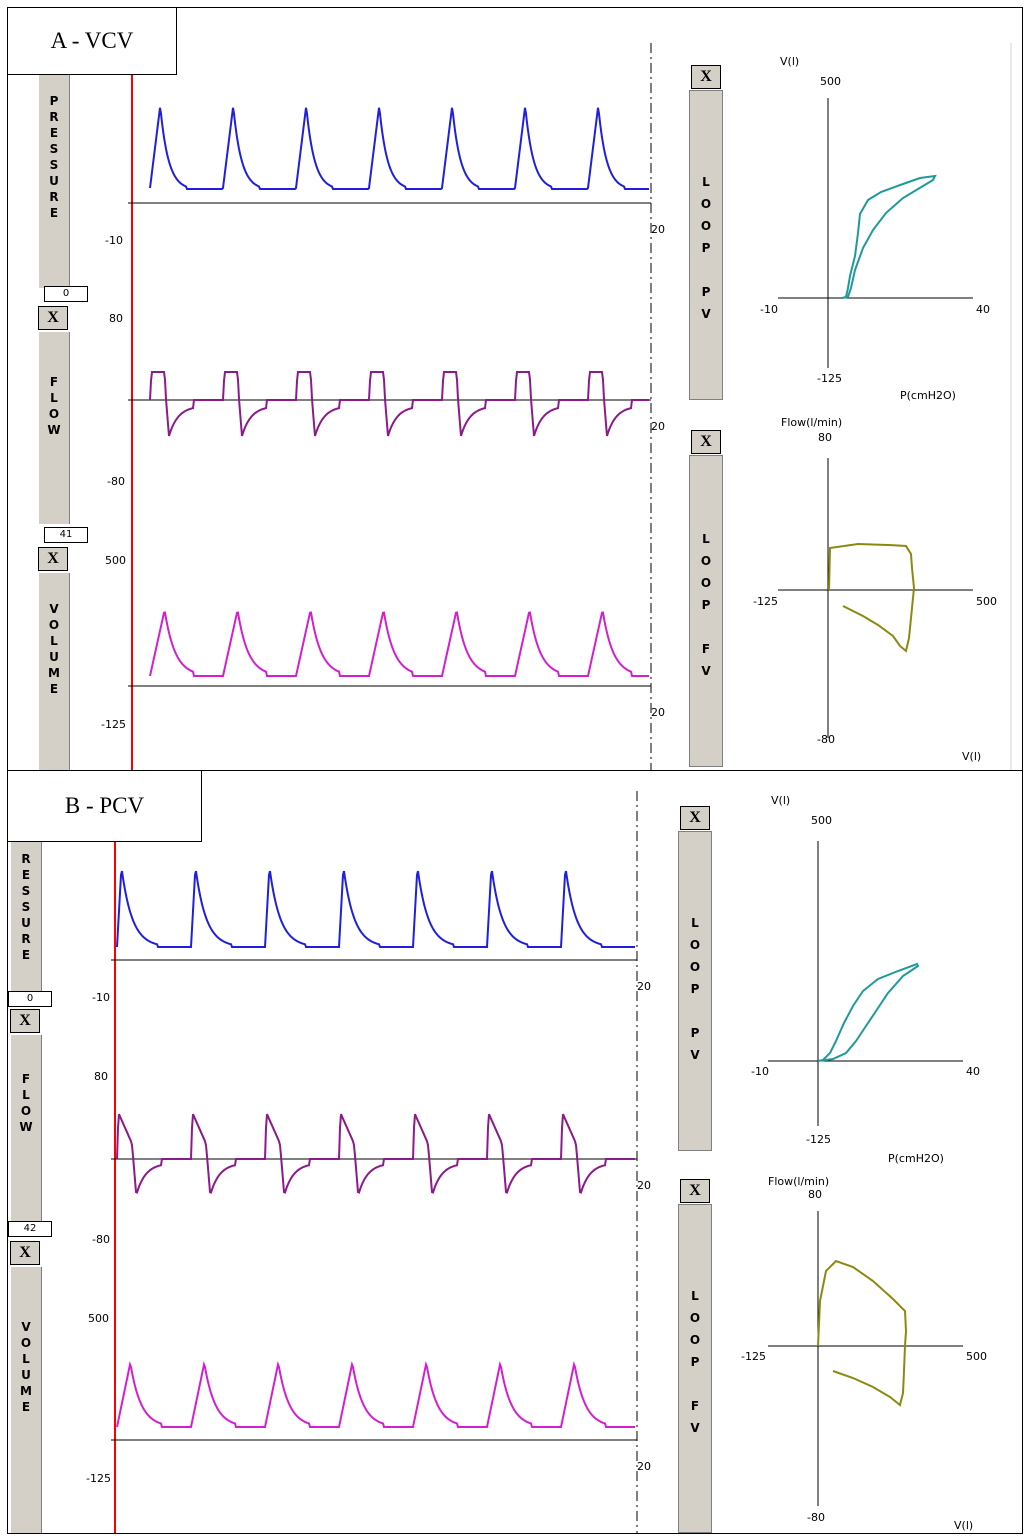 Image resolution: width=1027 pixels, height=1539 pixels. I want to click on panel-title: B - PCV, so click(105, 806).